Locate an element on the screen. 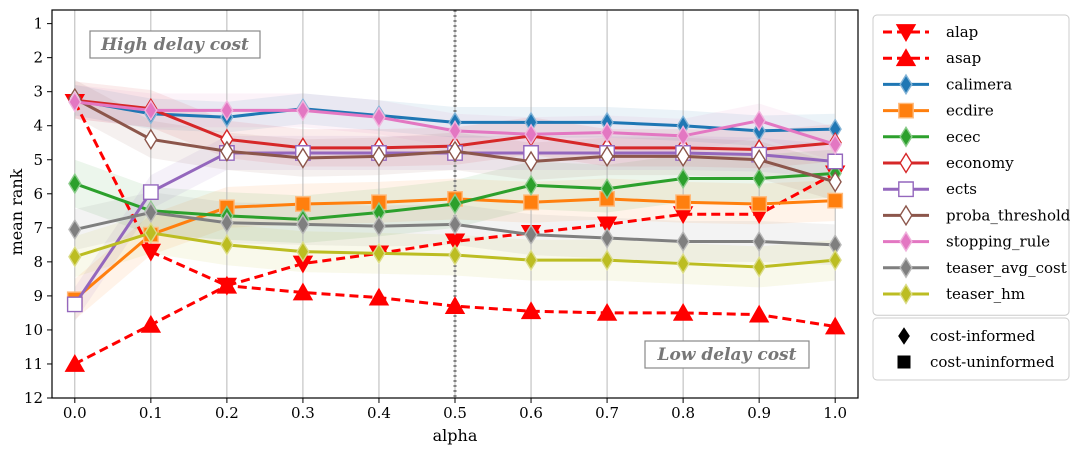  legend-entry-teaser_avg_cost: teaser_avg_cost is located at coordinates (975, 268).